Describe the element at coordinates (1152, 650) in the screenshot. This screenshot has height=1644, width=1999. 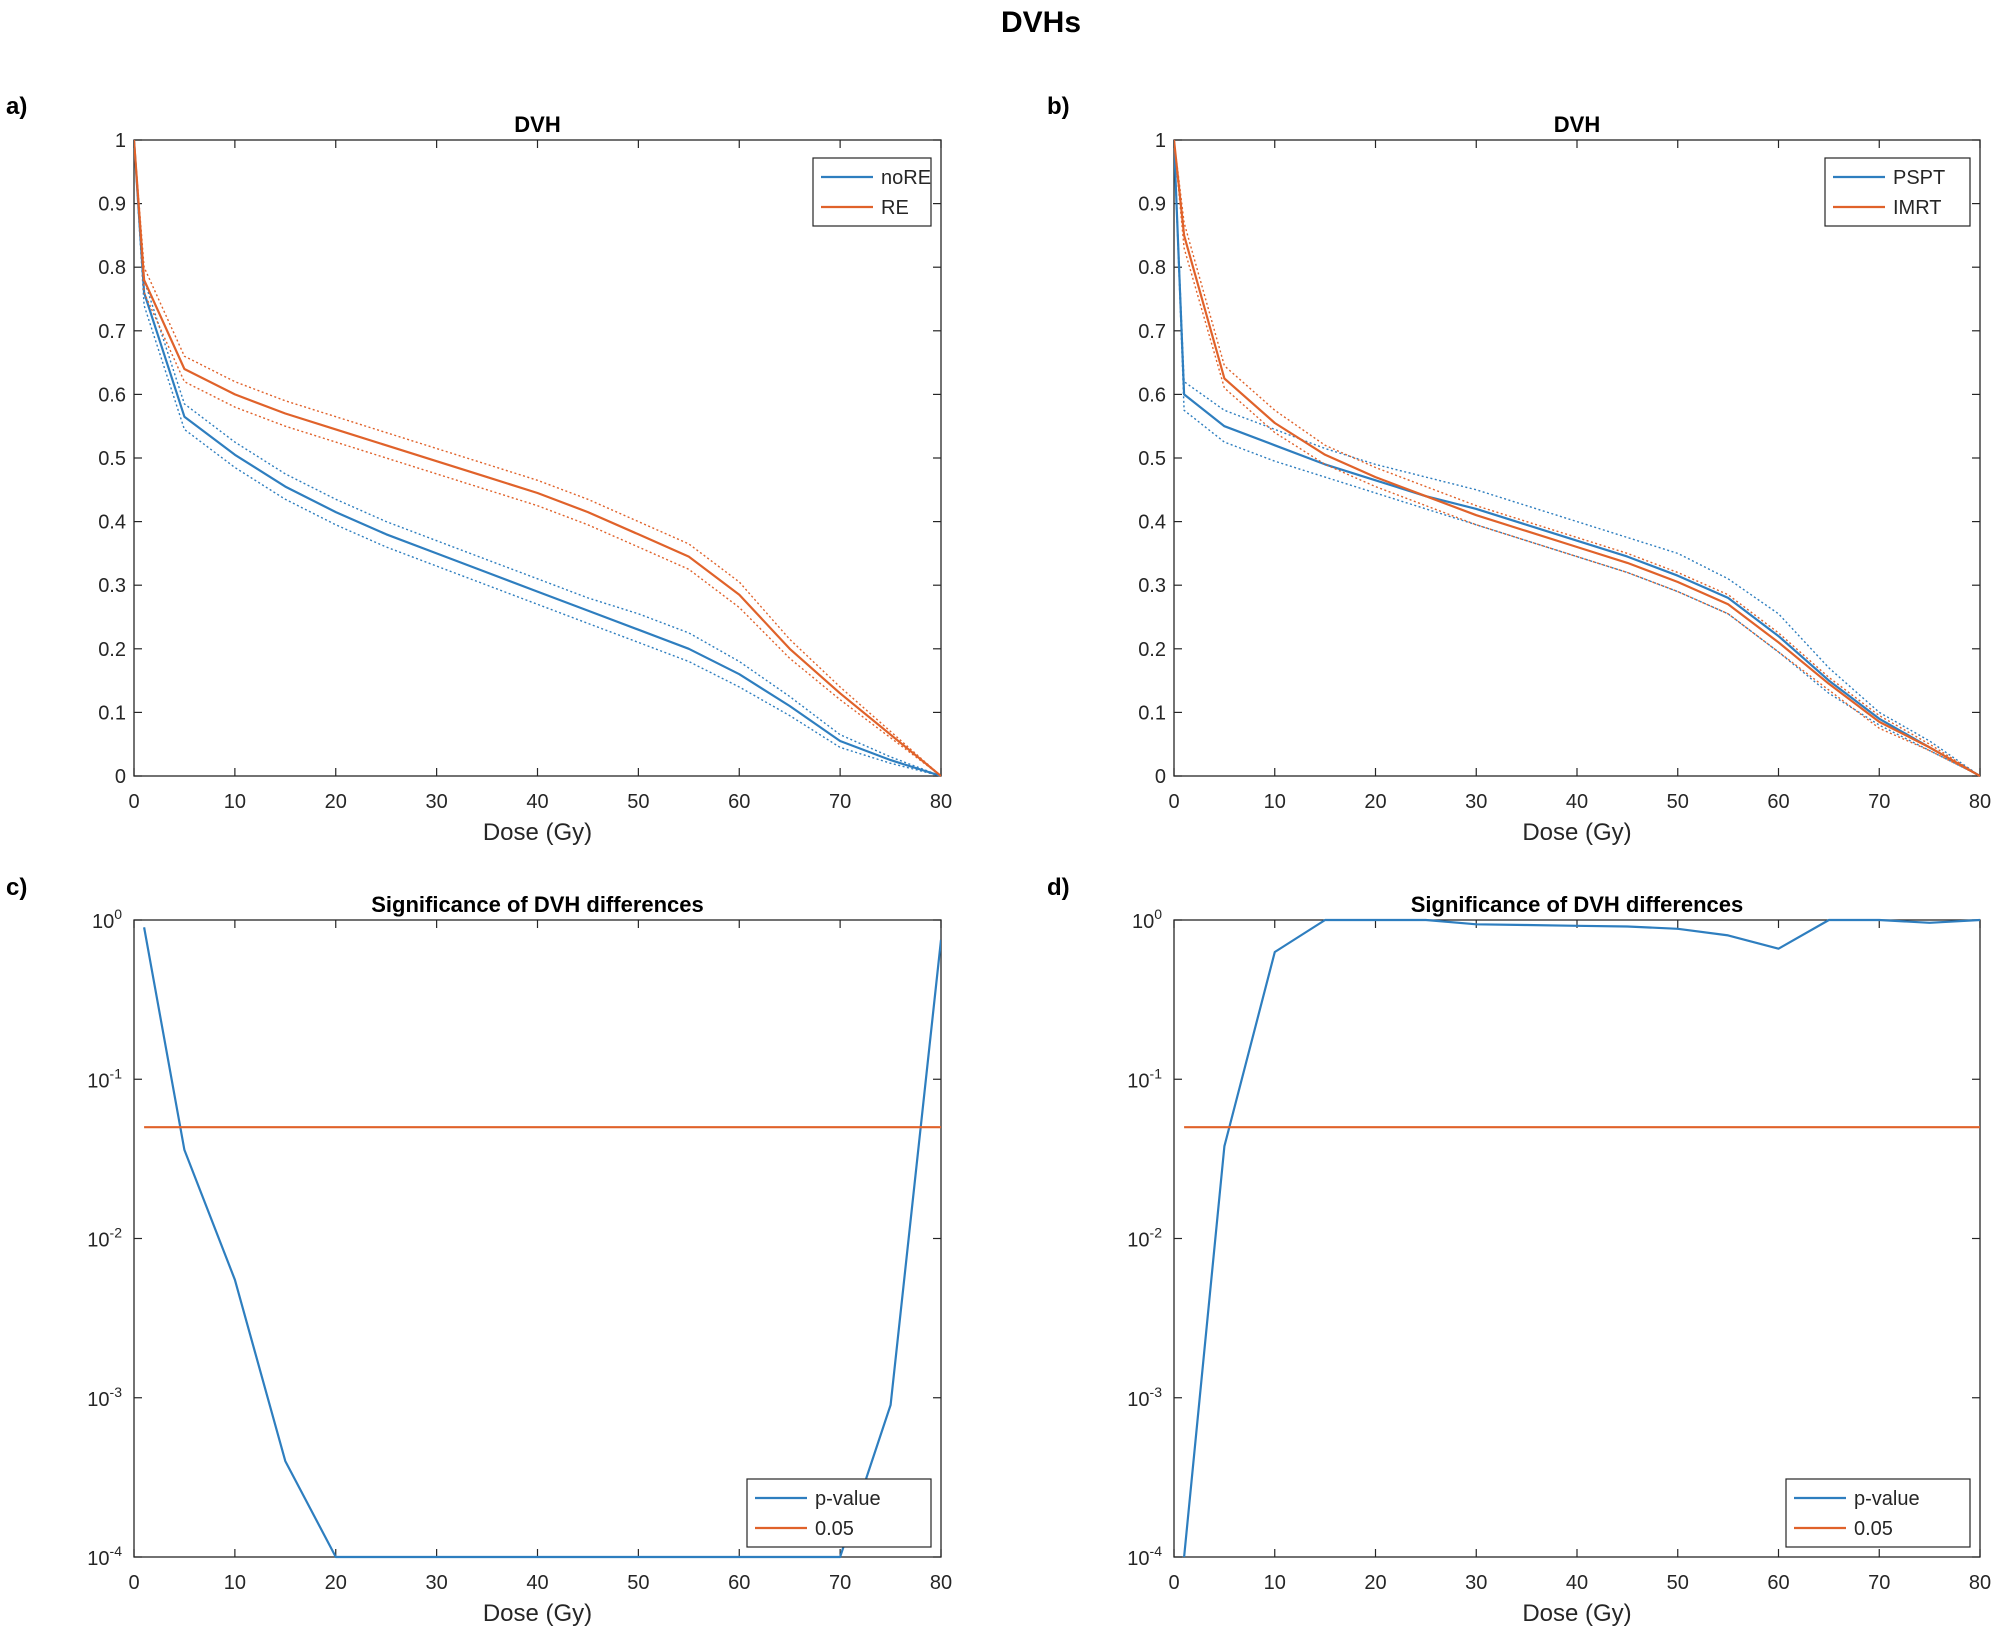
I see `y-tick-label: 0.2` at that location.